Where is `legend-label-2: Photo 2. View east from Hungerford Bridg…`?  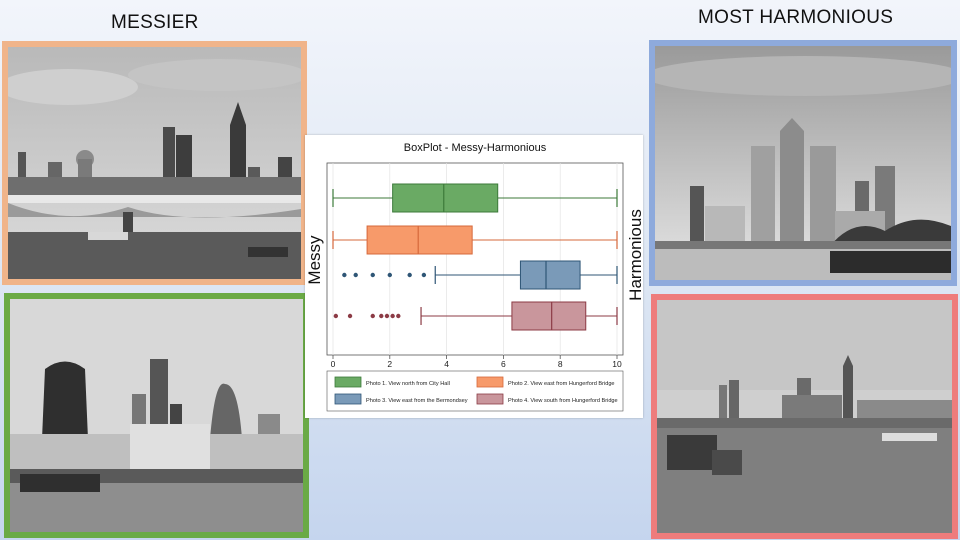
legend-label-2: Photo 2. View east from Hungerford Bridg… is located at coordinates (561, 384).